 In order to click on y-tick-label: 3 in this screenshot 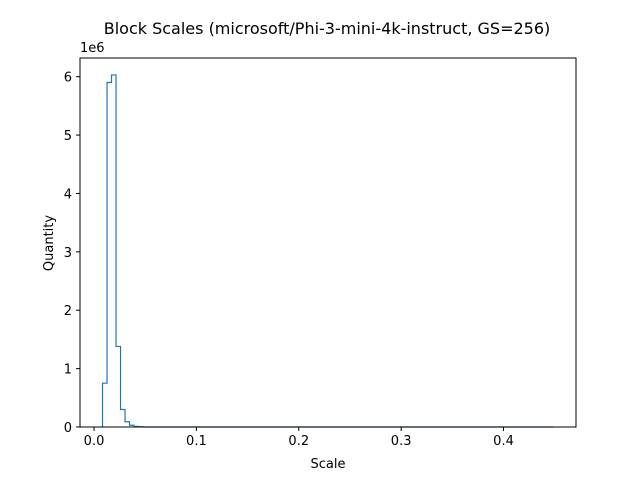, I will do `click(68, 253)`.